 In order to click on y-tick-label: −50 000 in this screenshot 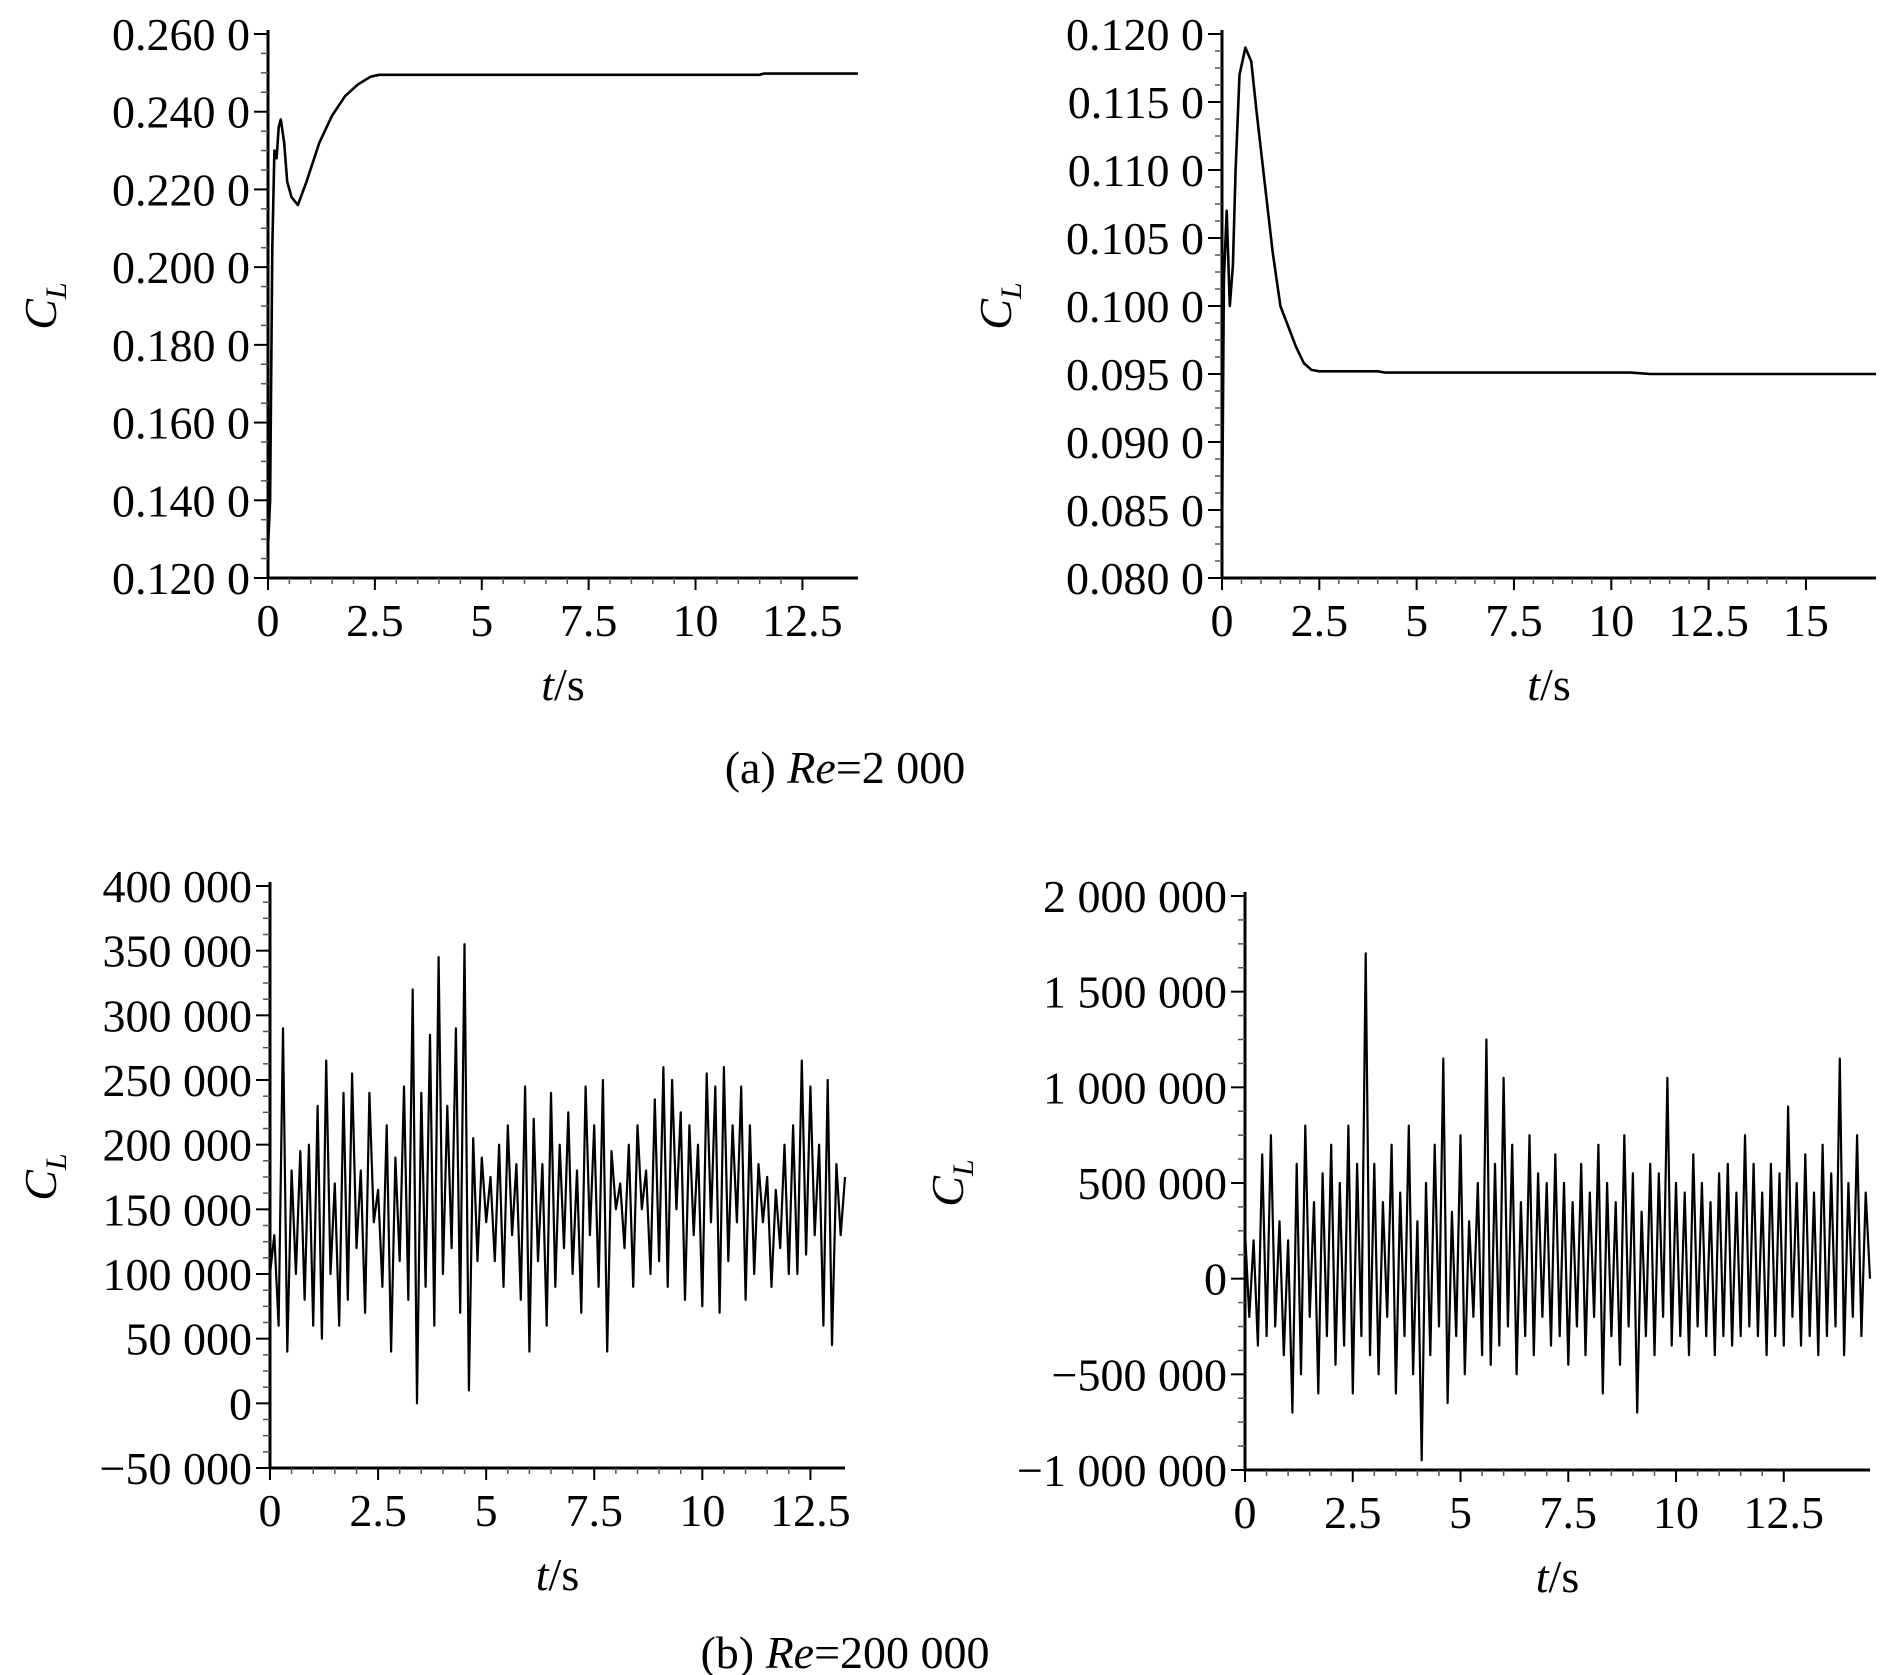, I will do `click(176, 1468)`.